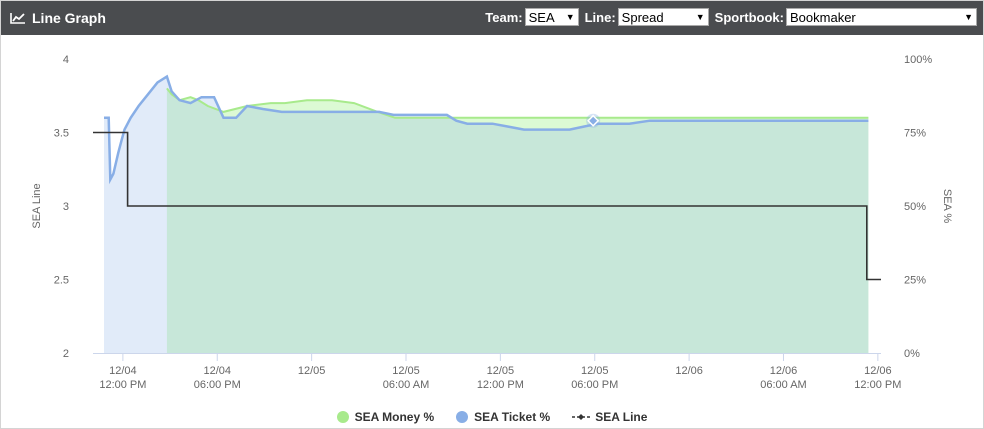  Describe the element at coordinates (512, 417) in the screenshot. I see `legend-ticket-label: SEA Ticket %` at that location.